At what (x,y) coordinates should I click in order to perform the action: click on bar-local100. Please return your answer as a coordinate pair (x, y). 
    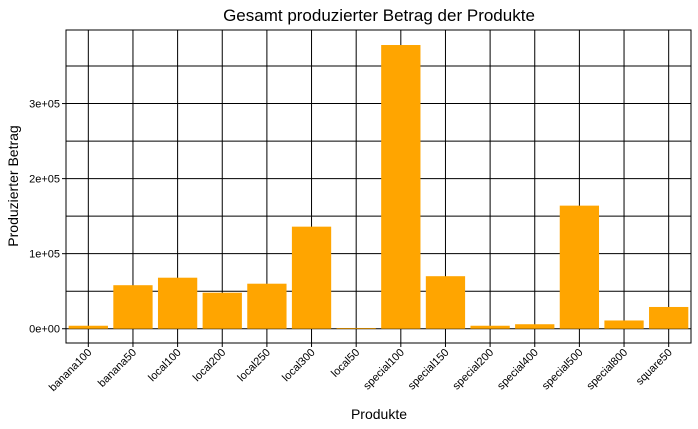
    Looking at the image, I should click on (177, 303).